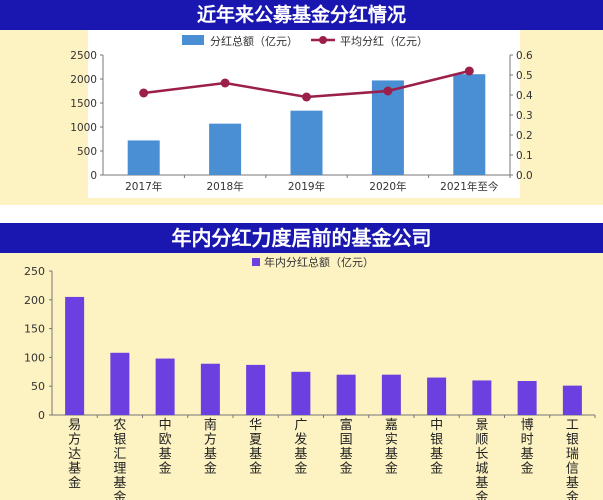  Describe the element at coordinates (255, 447) in the screenshot. I see `chart2-x-tick-label: 华夏基金` at that location.